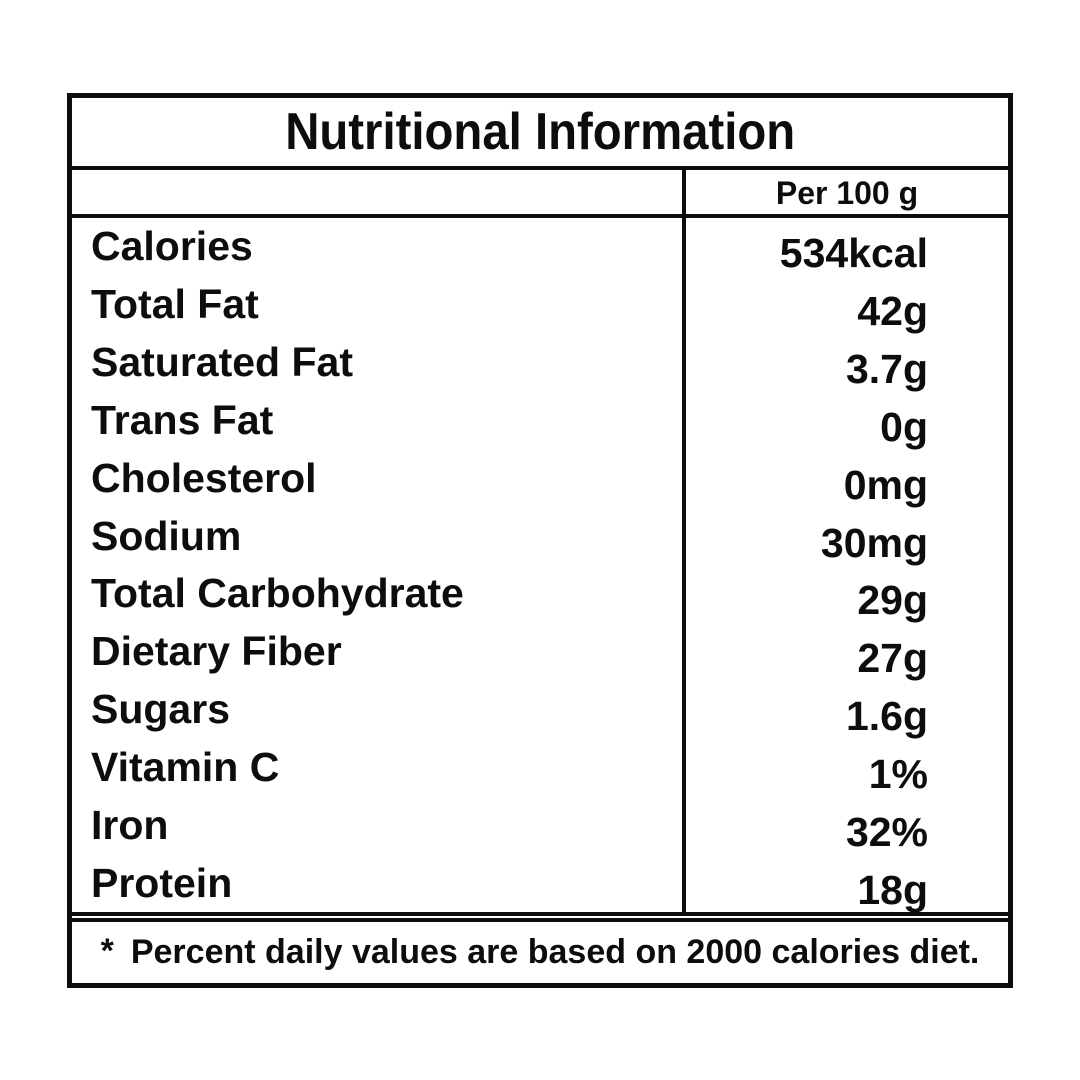 Image resolution: width=1080 pixels, height=1080 pixels. I want to click on nutrient-value: 42g, so click(892, 311).